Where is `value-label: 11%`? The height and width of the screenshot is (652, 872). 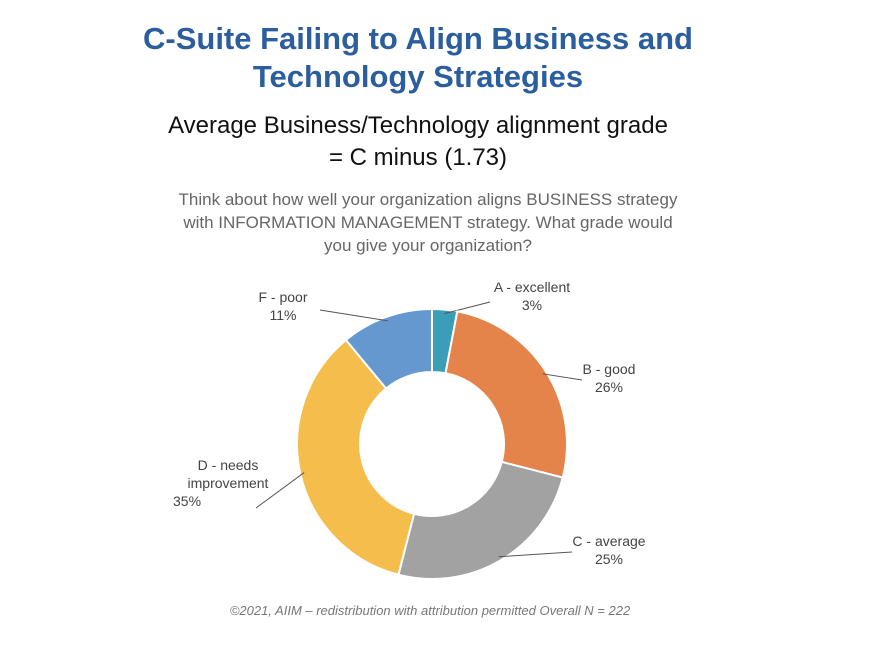 value-label: 11% is located at coordinates (283, 315).